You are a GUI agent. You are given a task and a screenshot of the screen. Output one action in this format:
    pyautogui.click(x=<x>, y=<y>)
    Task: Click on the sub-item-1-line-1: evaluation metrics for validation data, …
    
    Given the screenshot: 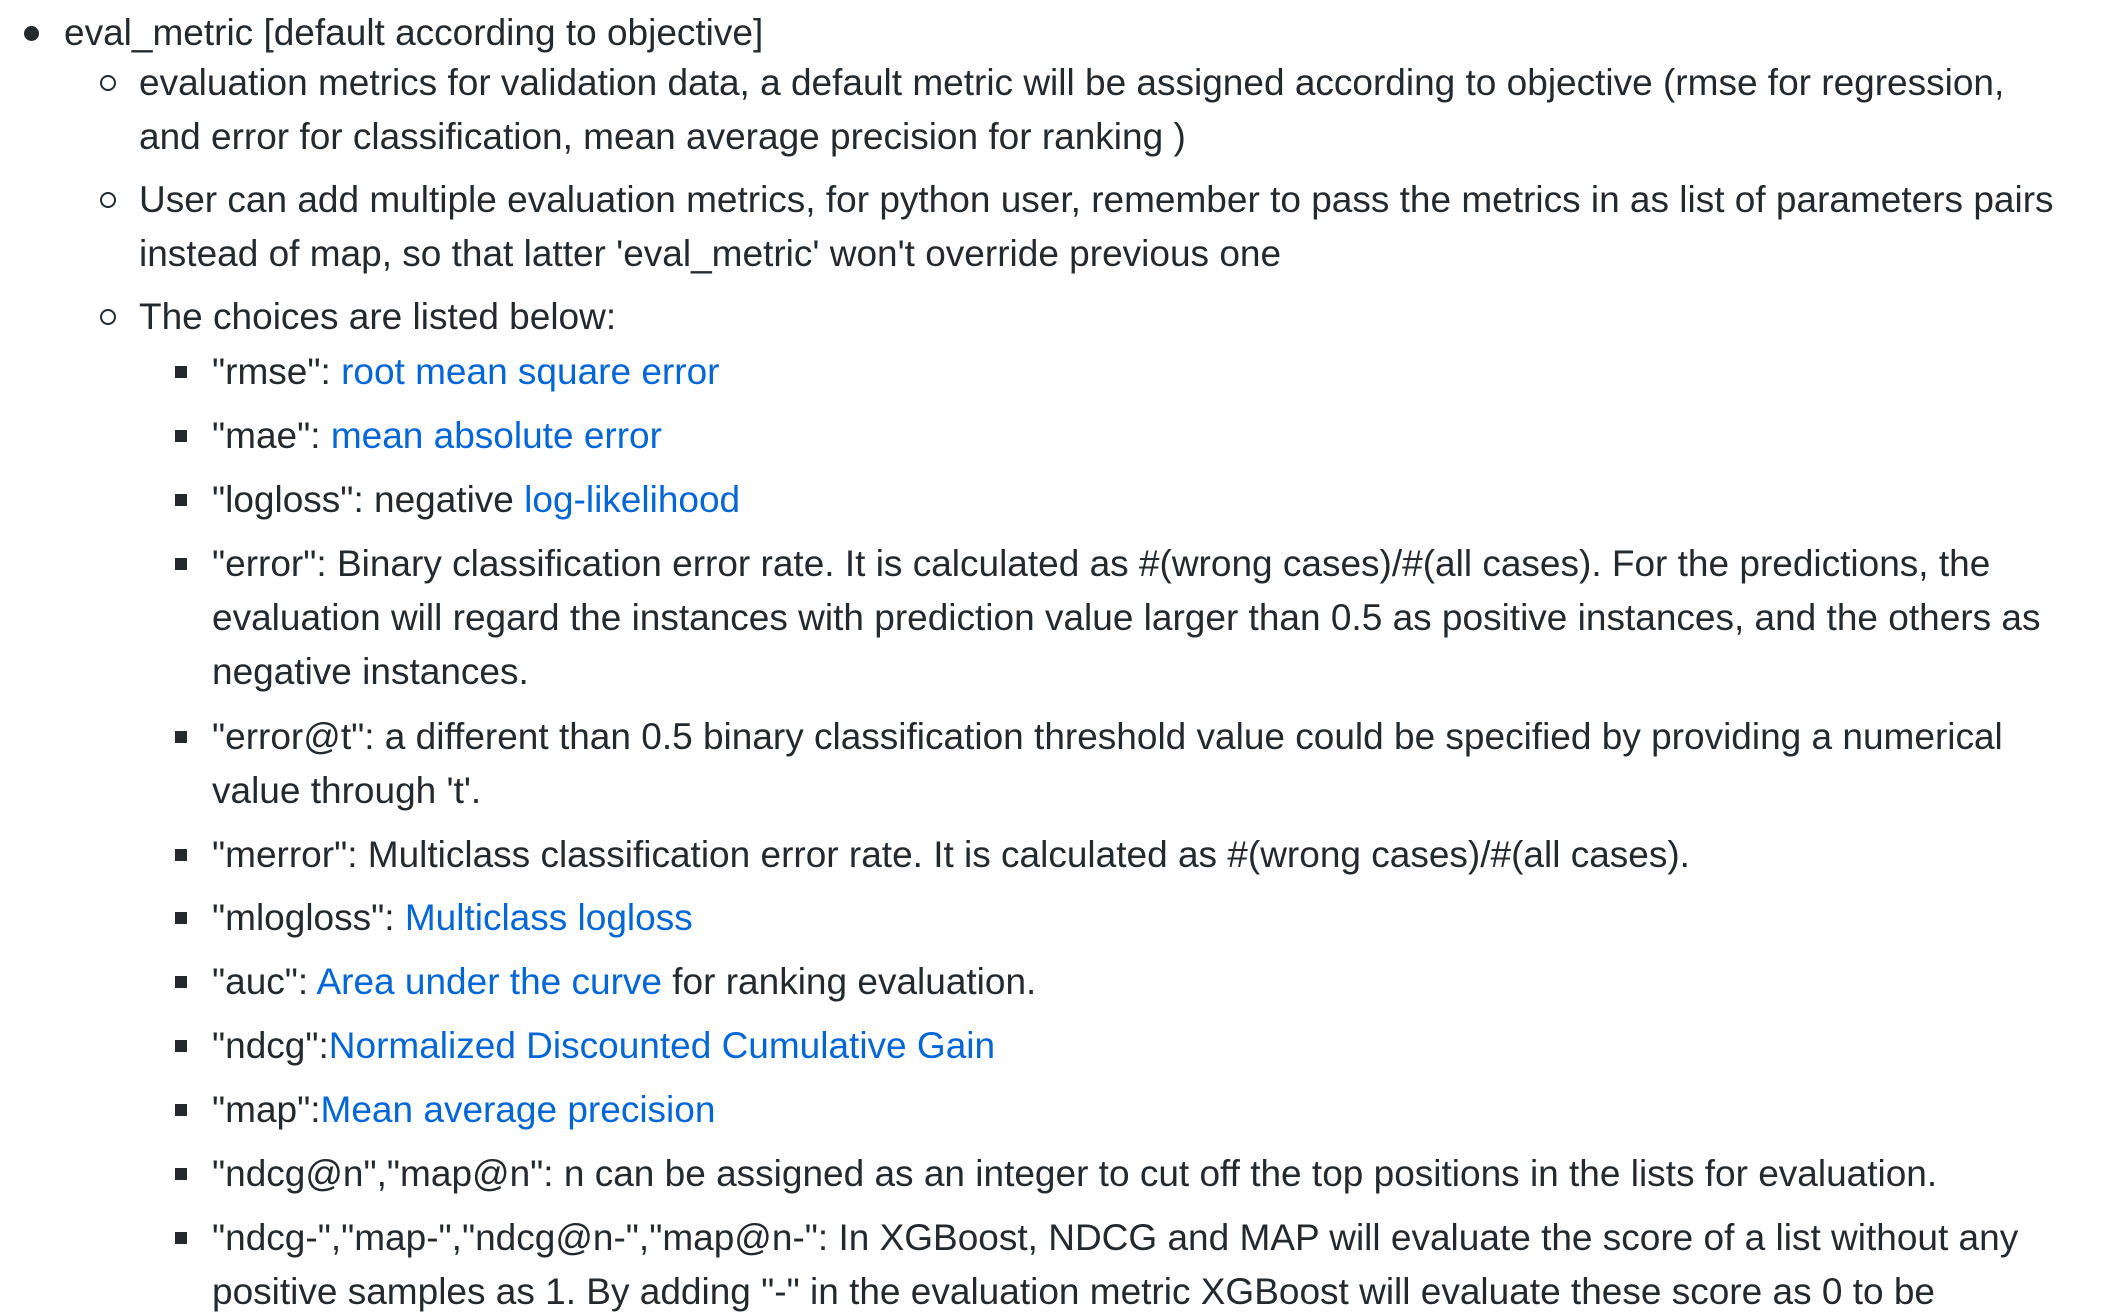 What is the action you would take?
    pyautogui.click(x=1072, y=82)
    